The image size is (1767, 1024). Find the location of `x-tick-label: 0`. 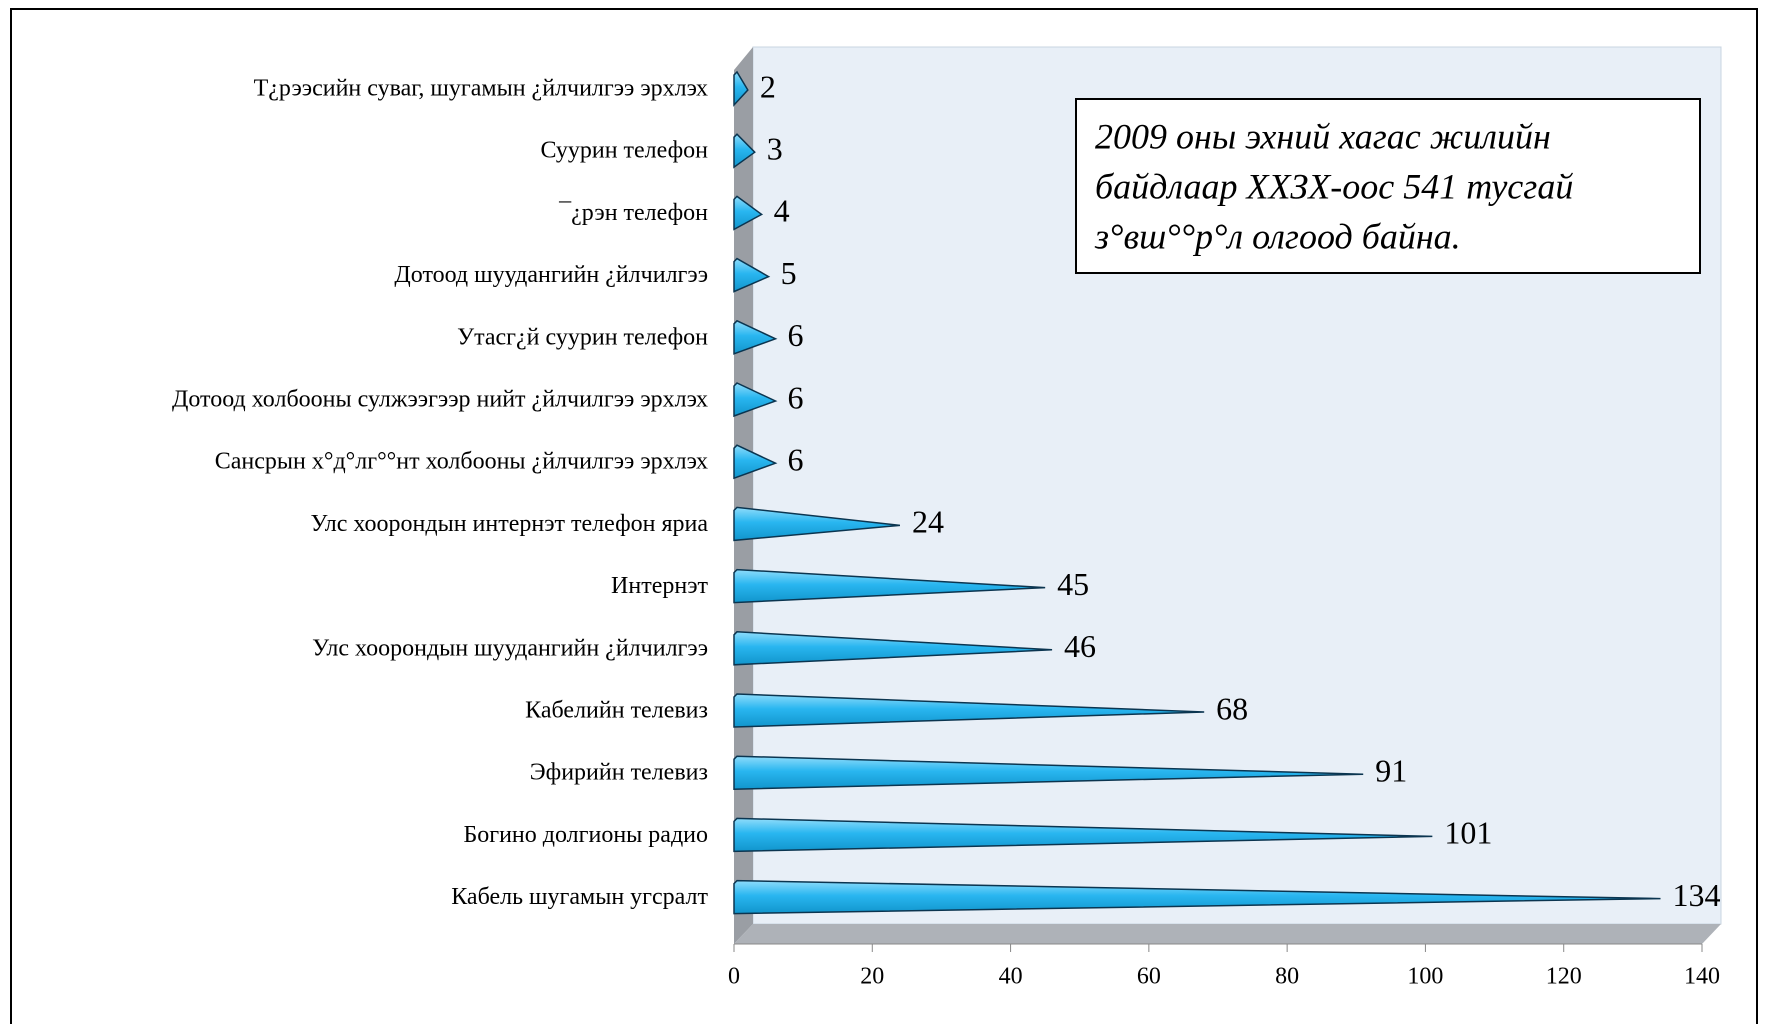

x-tick-label: 0 is located at coordinates (734, 977).